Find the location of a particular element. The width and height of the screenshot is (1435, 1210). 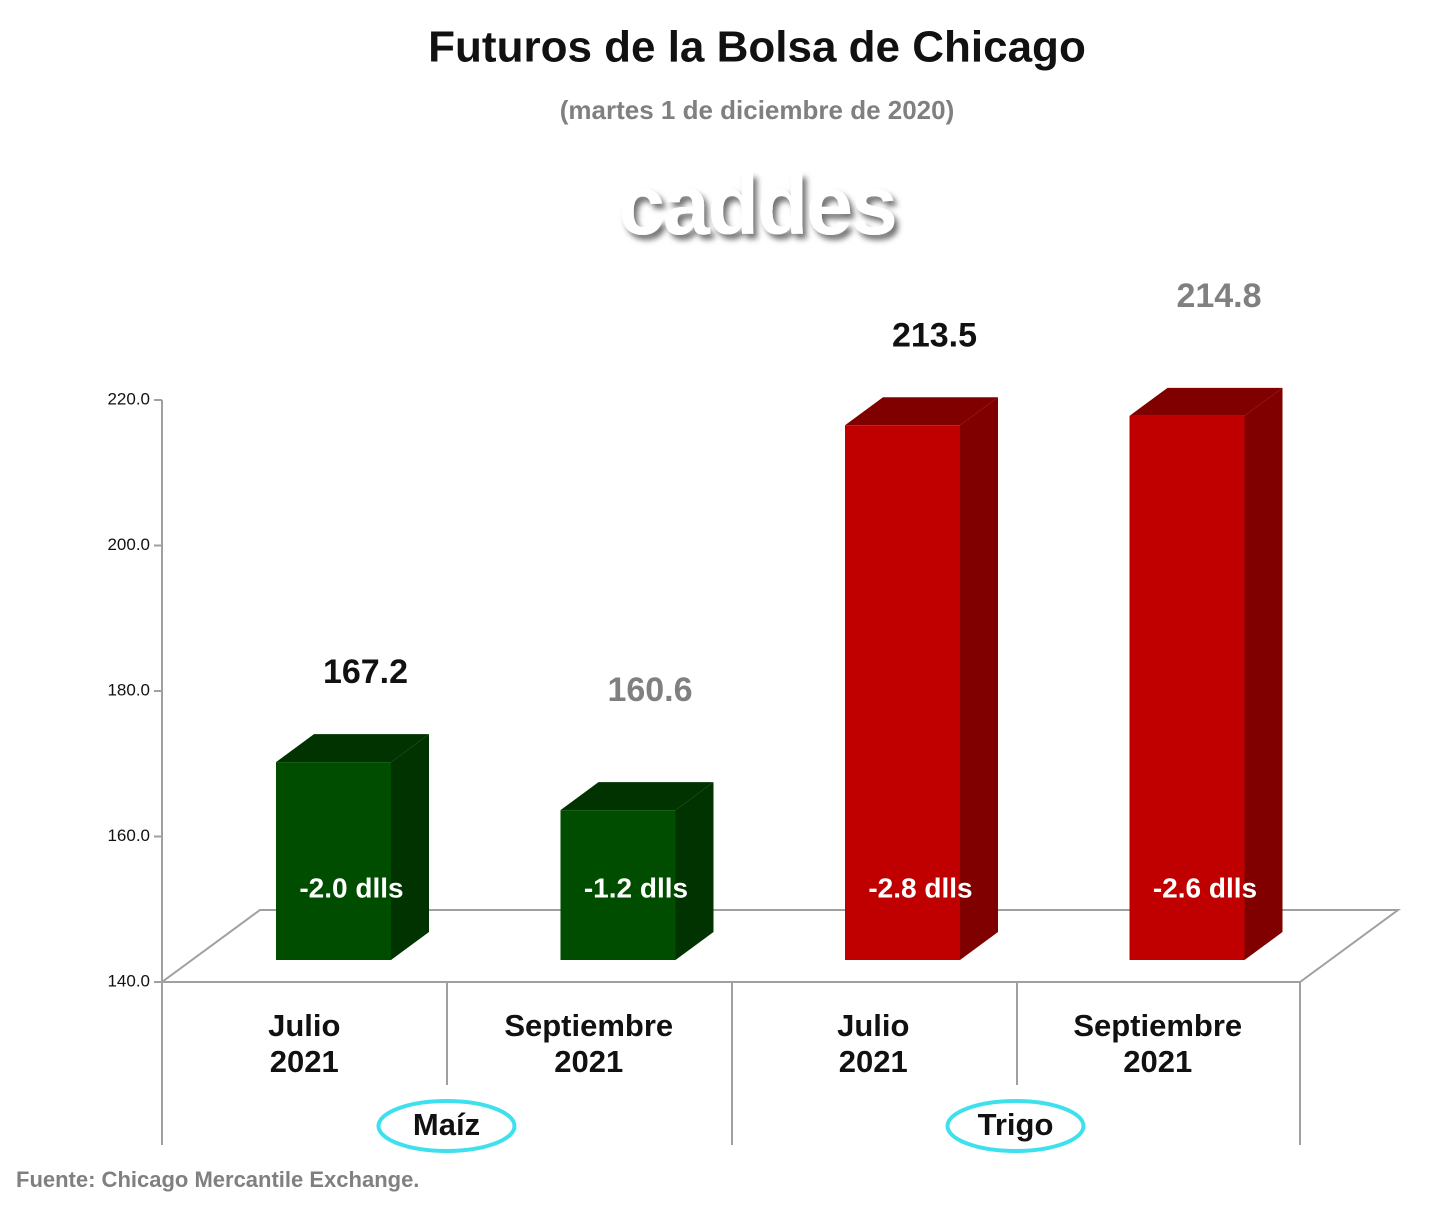

change-label: -2.0 dlls is located at coordinates (351, 887).